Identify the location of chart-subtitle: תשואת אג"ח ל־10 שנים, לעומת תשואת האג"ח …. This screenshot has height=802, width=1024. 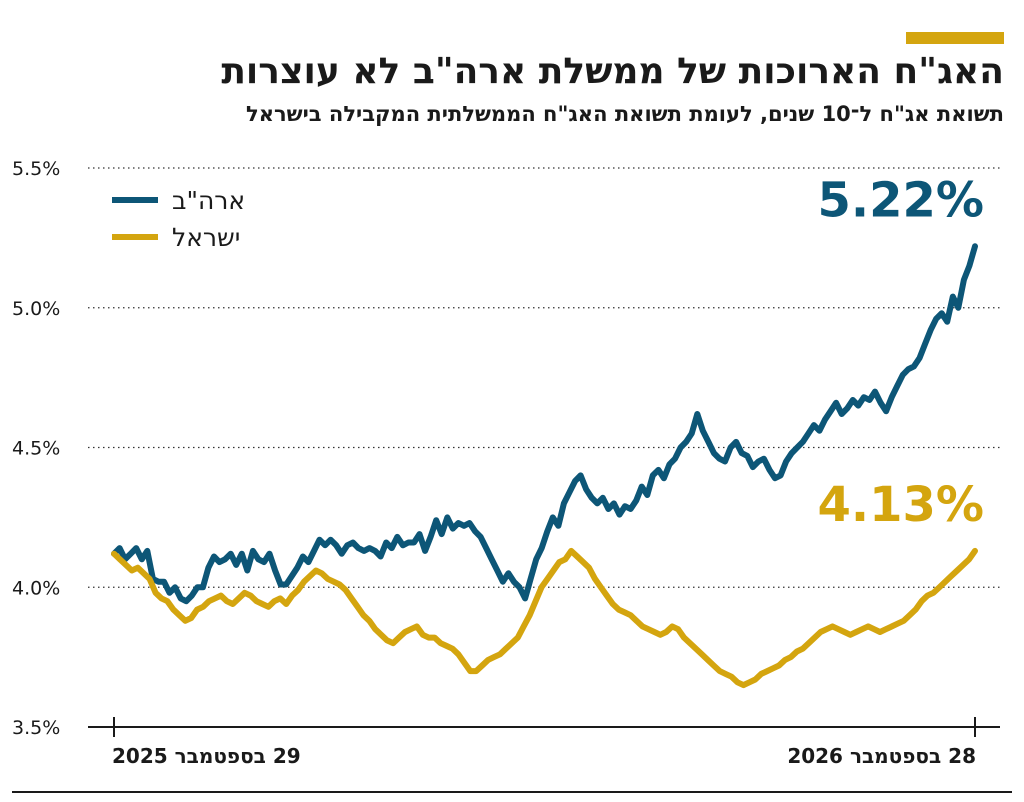
(625, 114).